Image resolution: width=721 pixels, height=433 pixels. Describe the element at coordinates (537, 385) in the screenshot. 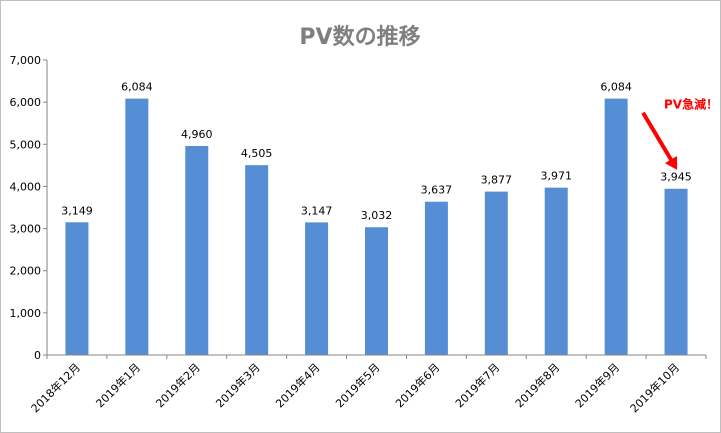

I see `x-tick-label: 2019年8月` at that location.